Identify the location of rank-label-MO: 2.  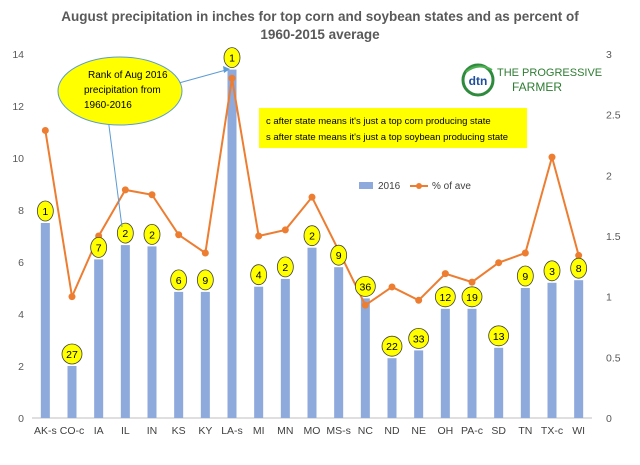
(312, 236).